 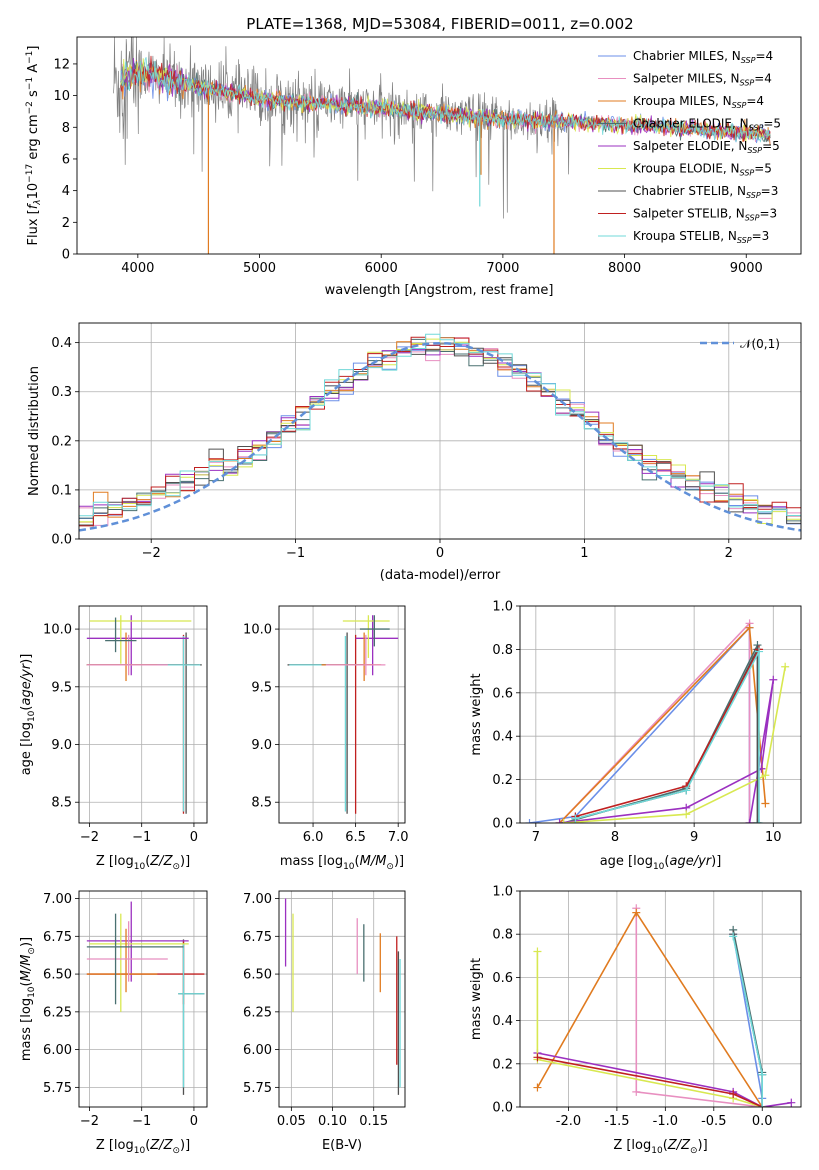 I want to click on y-tick-label: 0.2, so click(x=502, y=1064).